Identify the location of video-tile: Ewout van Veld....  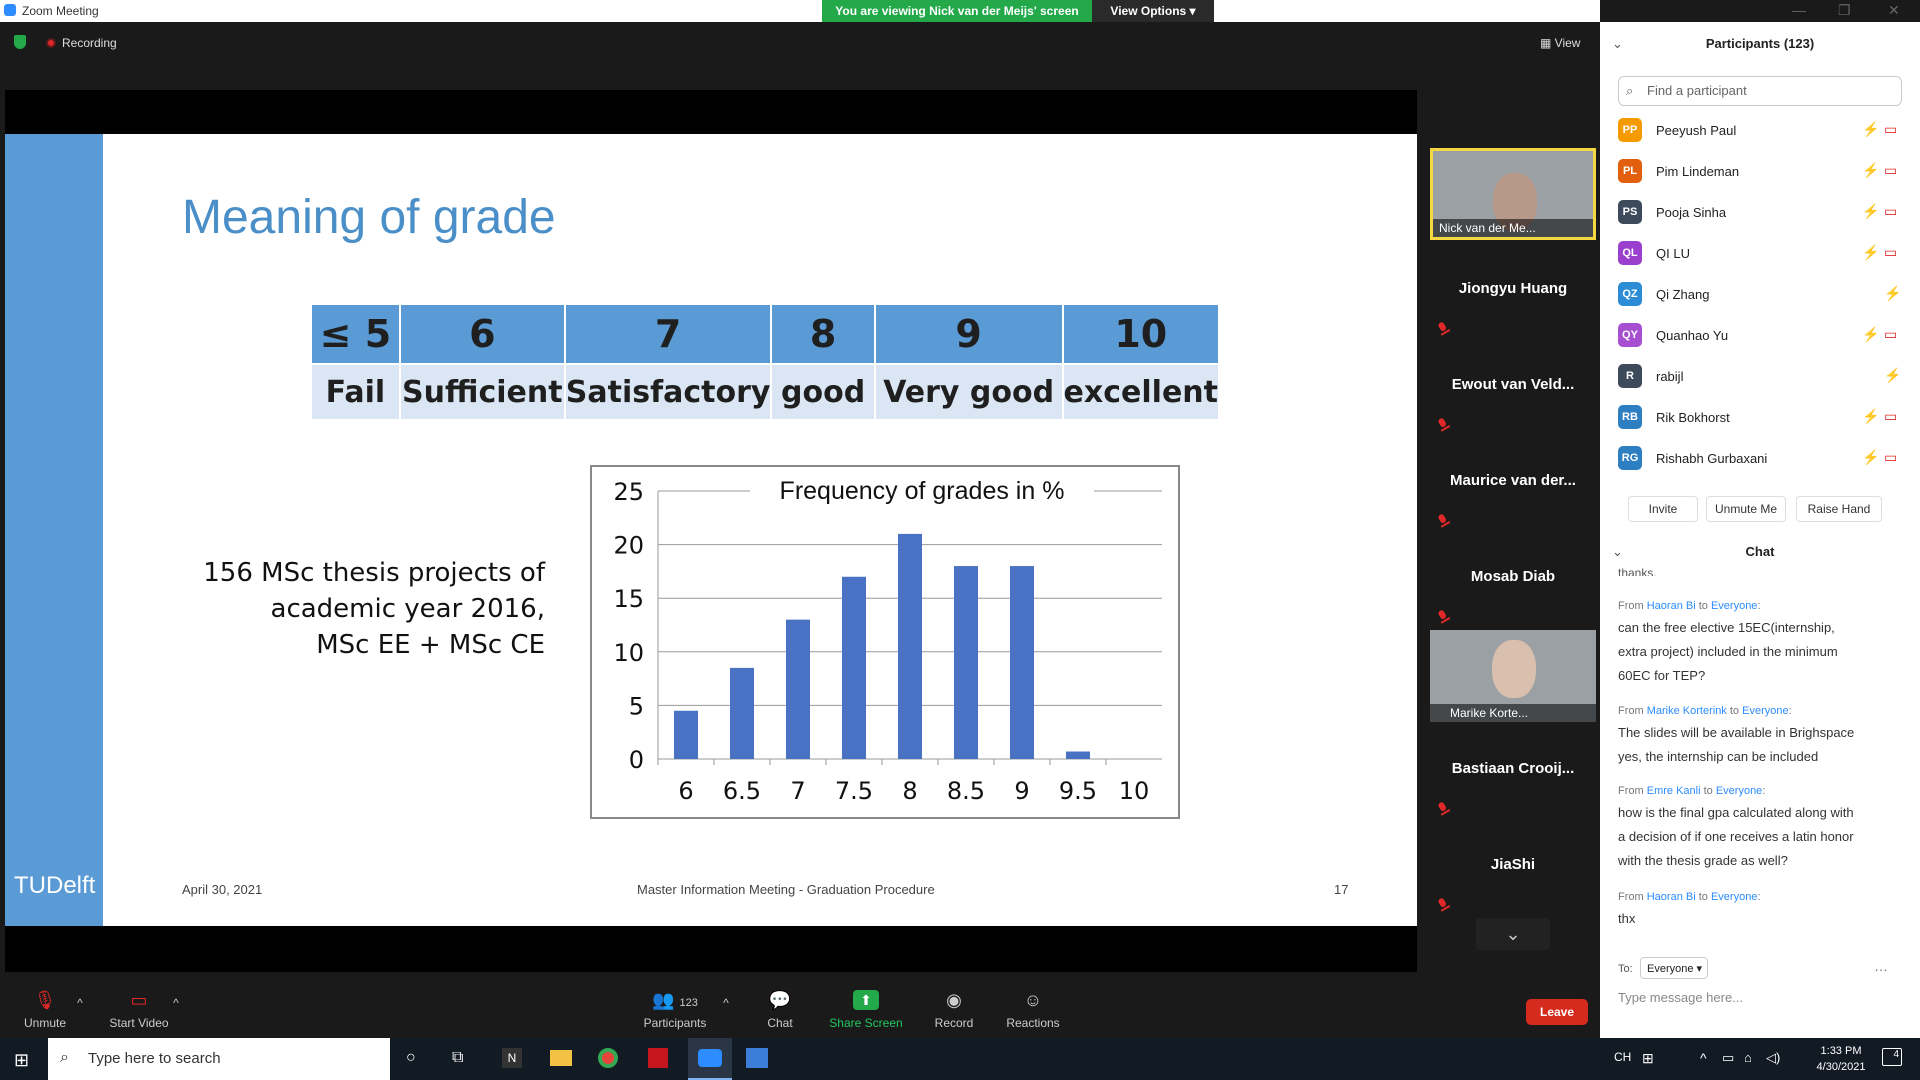
(1513, 388).